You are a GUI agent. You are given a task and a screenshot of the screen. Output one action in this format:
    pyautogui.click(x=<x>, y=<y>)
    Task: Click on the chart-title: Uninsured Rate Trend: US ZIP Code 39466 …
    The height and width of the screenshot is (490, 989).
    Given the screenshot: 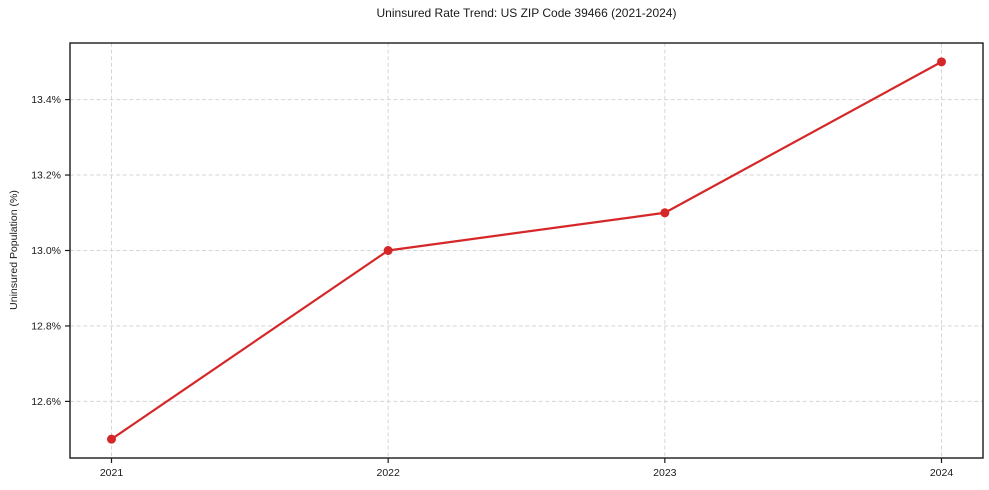 What is the action you would take?
    pyautogui.click(x=526, y=13)
    